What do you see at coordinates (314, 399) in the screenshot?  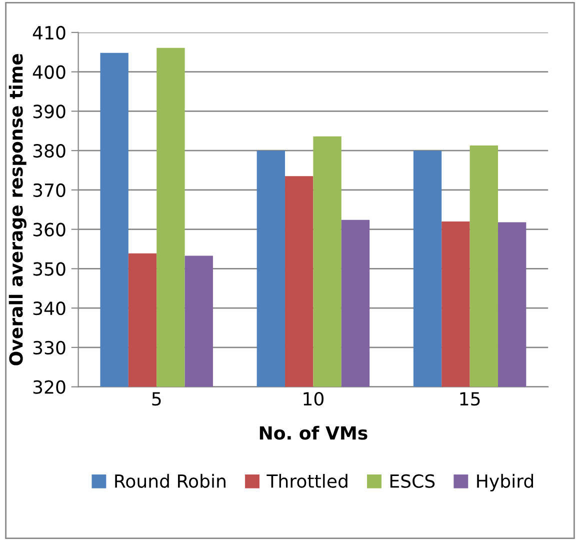 I see `x-tick-label: 10` at bounding box center [314, 399].